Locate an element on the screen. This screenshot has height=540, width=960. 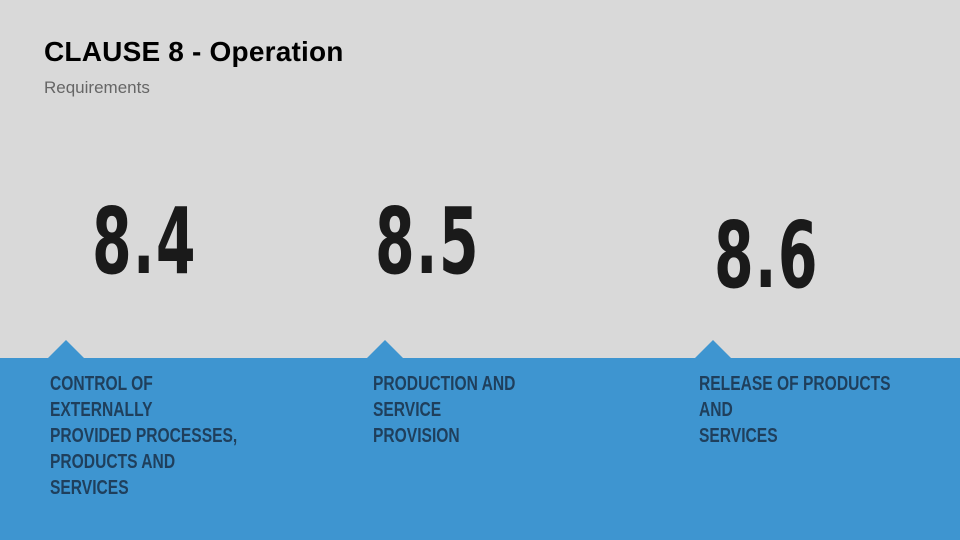
section-number-8-5: 8.5 is located at coordinates (427, 241).